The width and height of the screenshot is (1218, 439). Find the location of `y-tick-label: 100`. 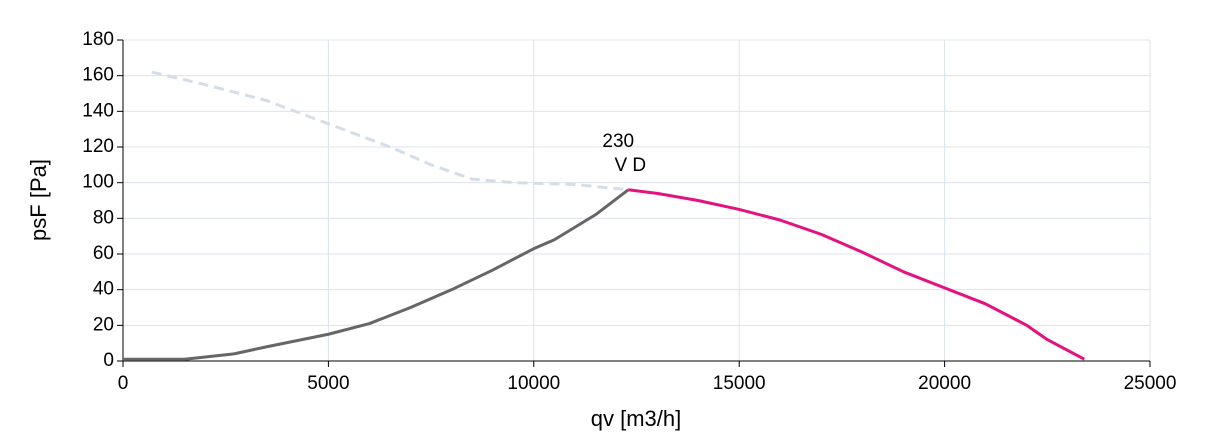

y-tick-label: 100 is located at coordinates (98, 182).